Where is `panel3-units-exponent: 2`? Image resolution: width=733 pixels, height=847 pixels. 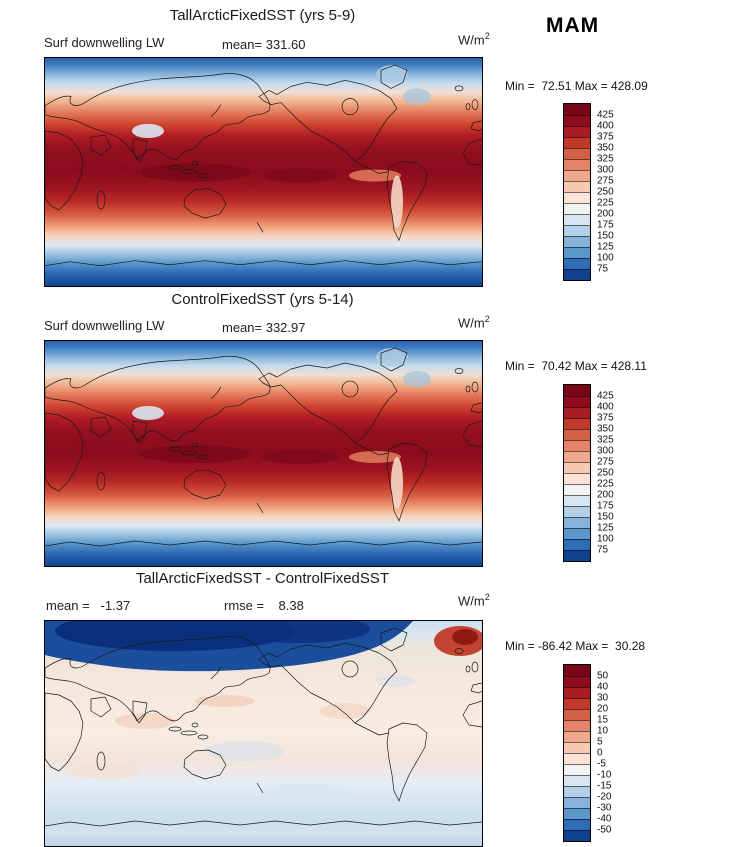
panel3-units-exponent: 2 is located at coordinates (487, 597).